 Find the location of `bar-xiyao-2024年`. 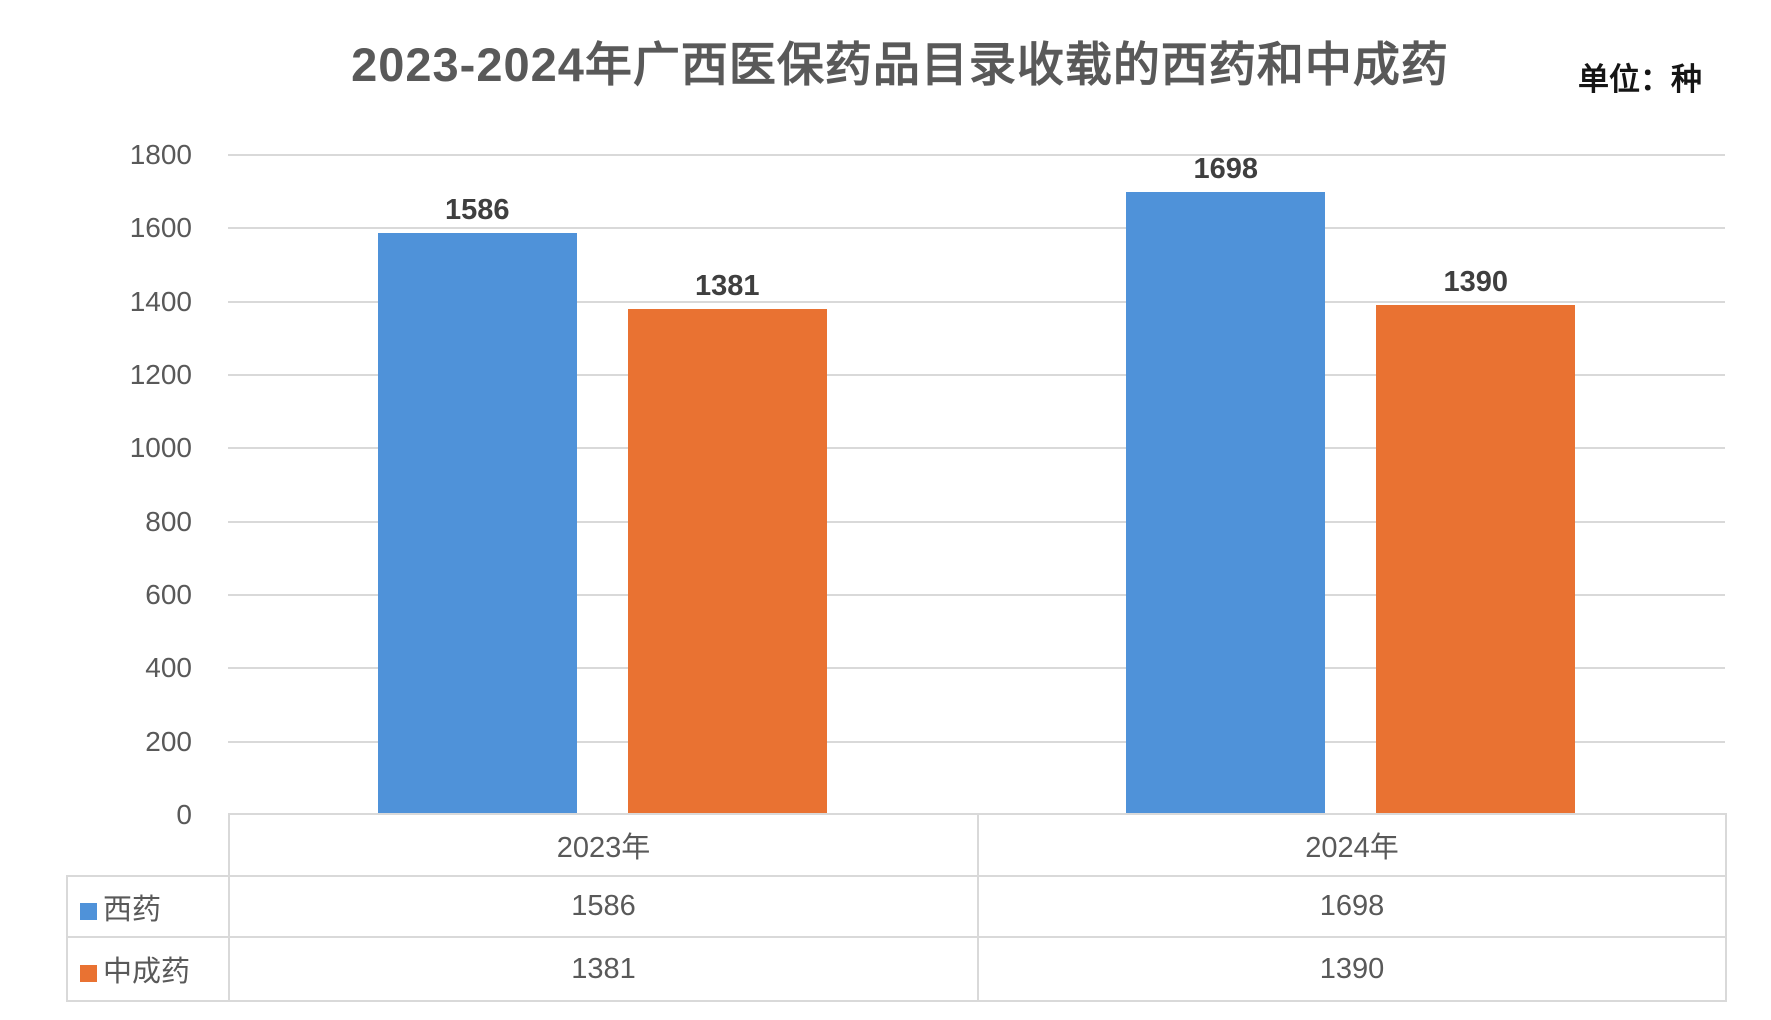

bar-xiyao-2024年 is located at coordinates (1226, 503).